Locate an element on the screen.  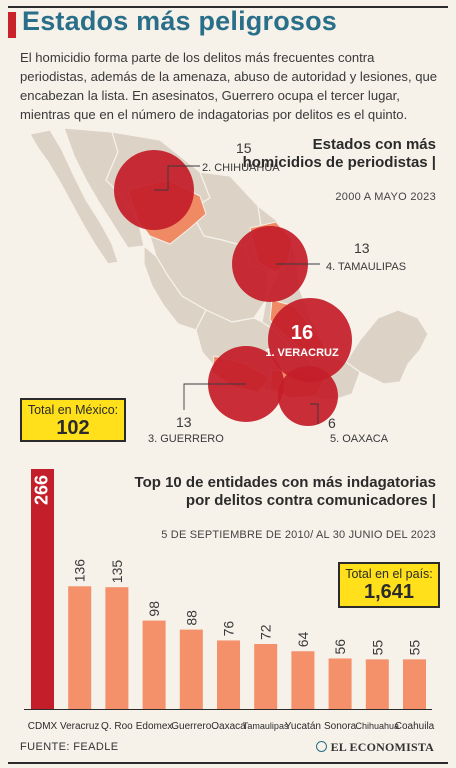
chihuahua-label: 2. CHIHUAHUA is located at coordinates (241, 168).